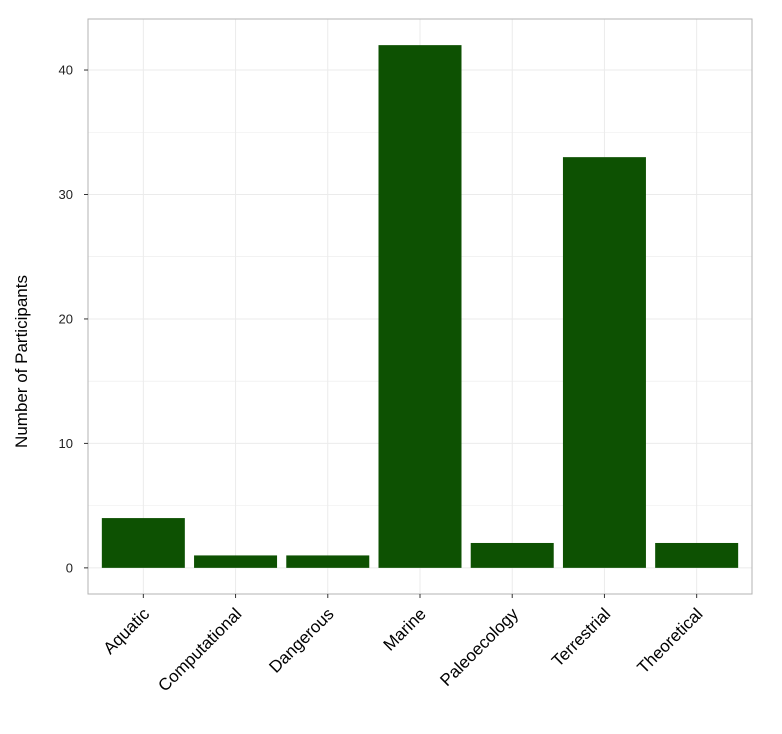 The height and width of the screenshot is (734, 782). What do you see at coordinates (604, 362) in the screenshot?
I see `bar-terrestrial` at bounding box center [604, 362].